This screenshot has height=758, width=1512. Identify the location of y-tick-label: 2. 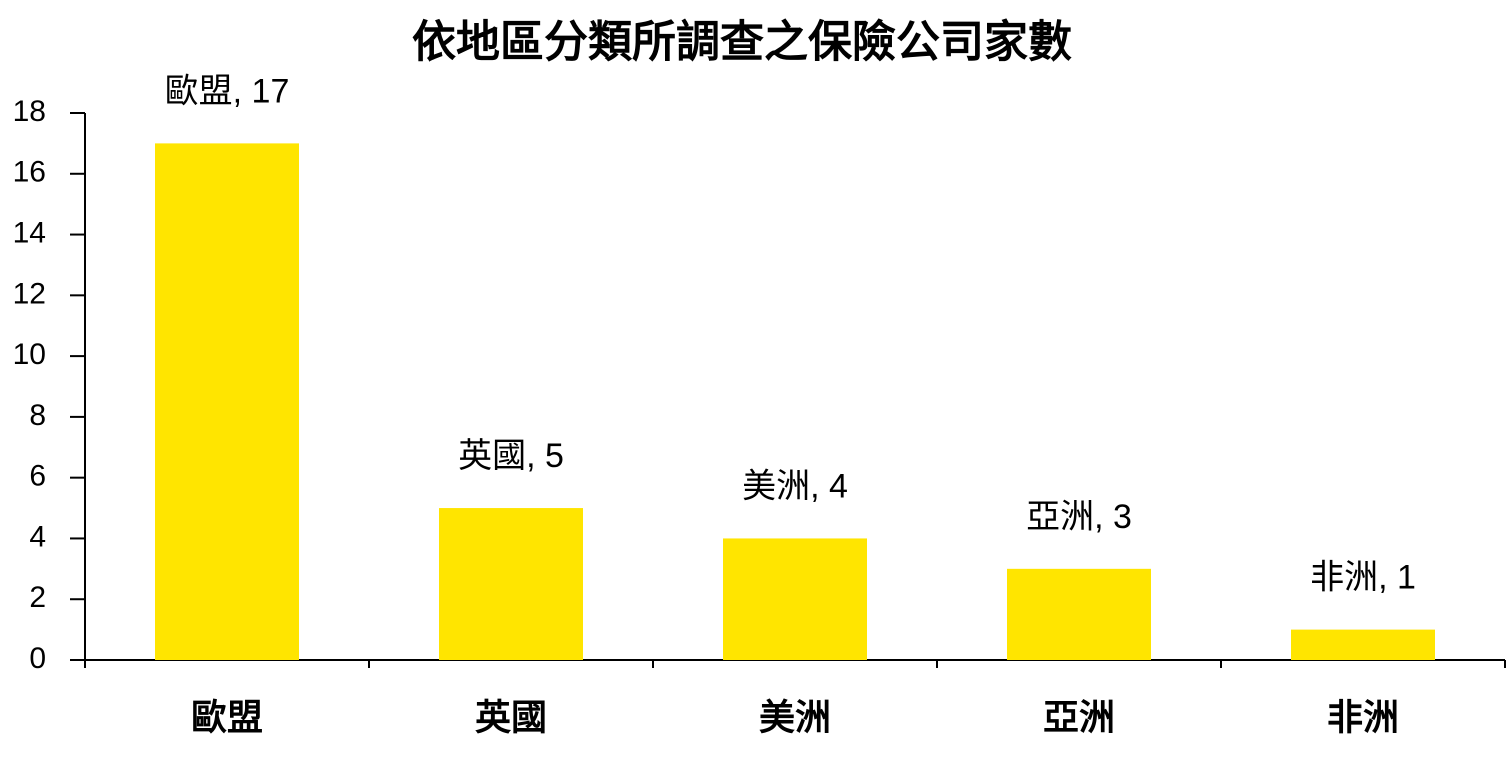
(37, 597).